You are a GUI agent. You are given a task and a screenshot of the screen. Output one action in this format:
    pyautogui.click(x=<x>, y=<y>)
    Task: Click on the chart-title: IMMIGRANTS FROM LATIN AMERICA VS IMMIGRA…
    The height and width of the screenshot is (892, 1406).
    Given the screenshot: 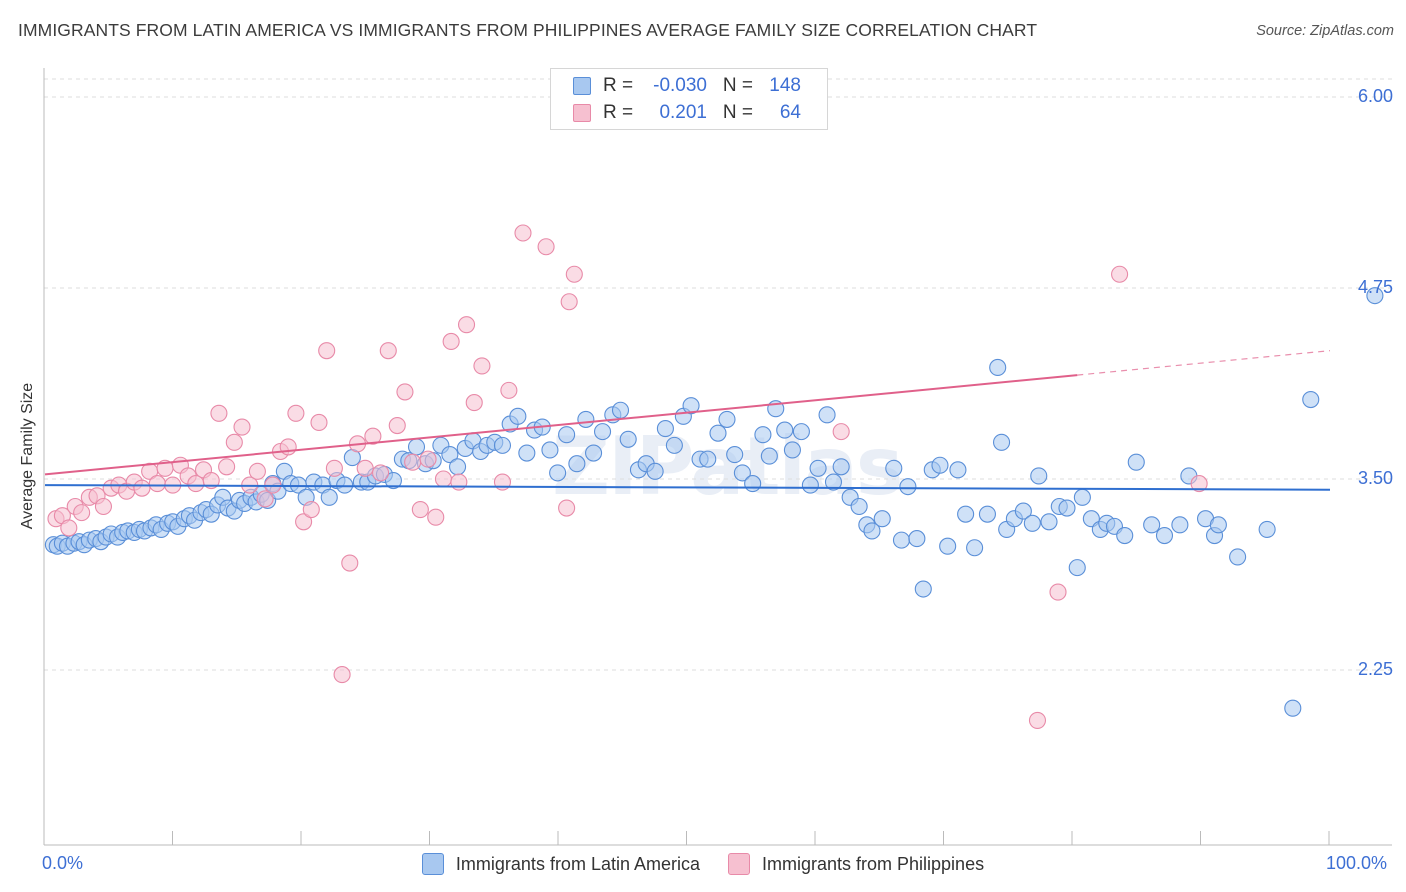 What is the action you would take?
    pyautogui.click(x=528, y=30)
    